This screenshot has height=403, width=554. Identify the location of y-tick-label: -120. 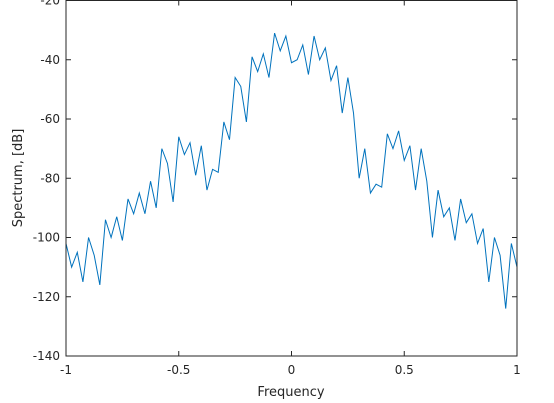
(46, 297).